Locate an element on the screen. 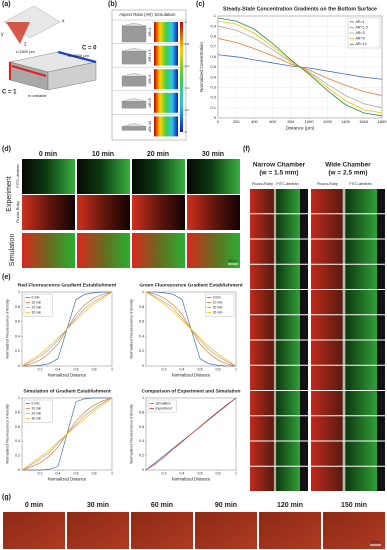 The image size is (387, 550). y-tick-label: 0 is located at coordinates (215, 117).